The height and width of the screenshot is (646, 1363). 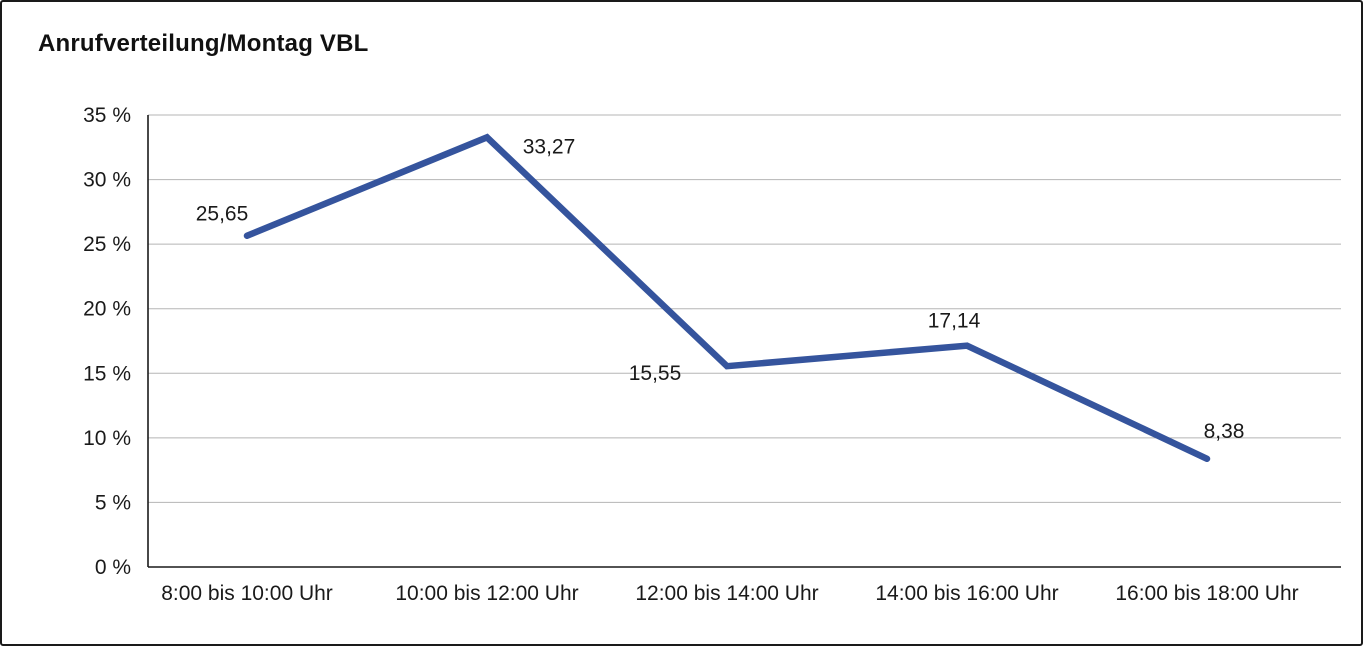 What do you see at coordinates (107, 244) in the screenshot?
I see `y-tick-label: 25 %` at bounding box center [107, 244].